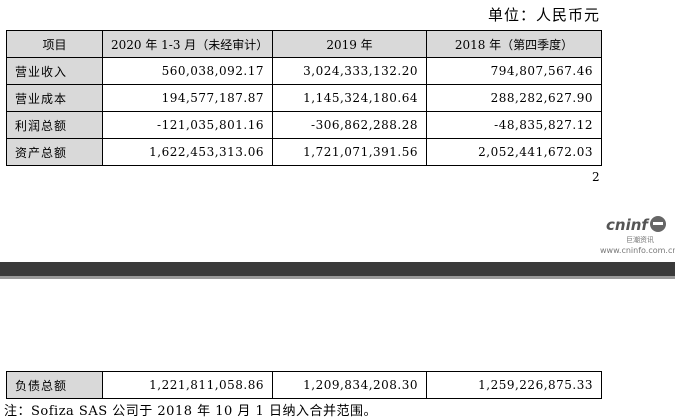 This screenshot has height=419, width=675. Describe the element at coordinates (514, 44) in the screenshot. I see `header-2018q4: 2018 年（第四季度）` at that location.